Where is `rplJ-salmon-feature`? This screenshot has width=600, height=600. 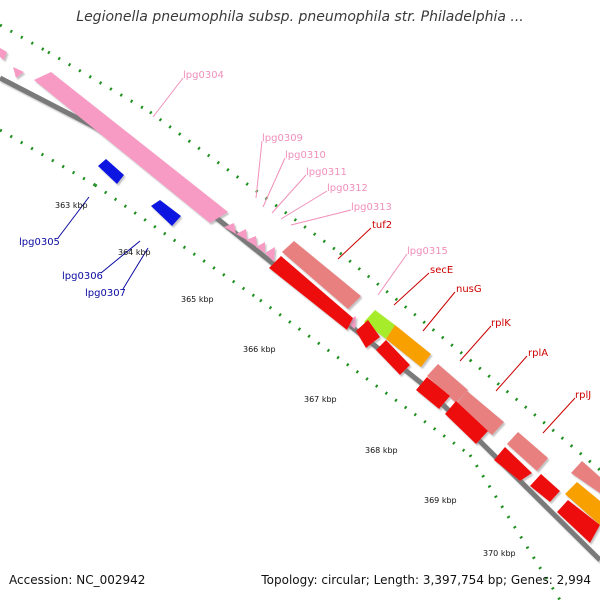
rplJ-salmon-feature is located at coordinates (480, 413).